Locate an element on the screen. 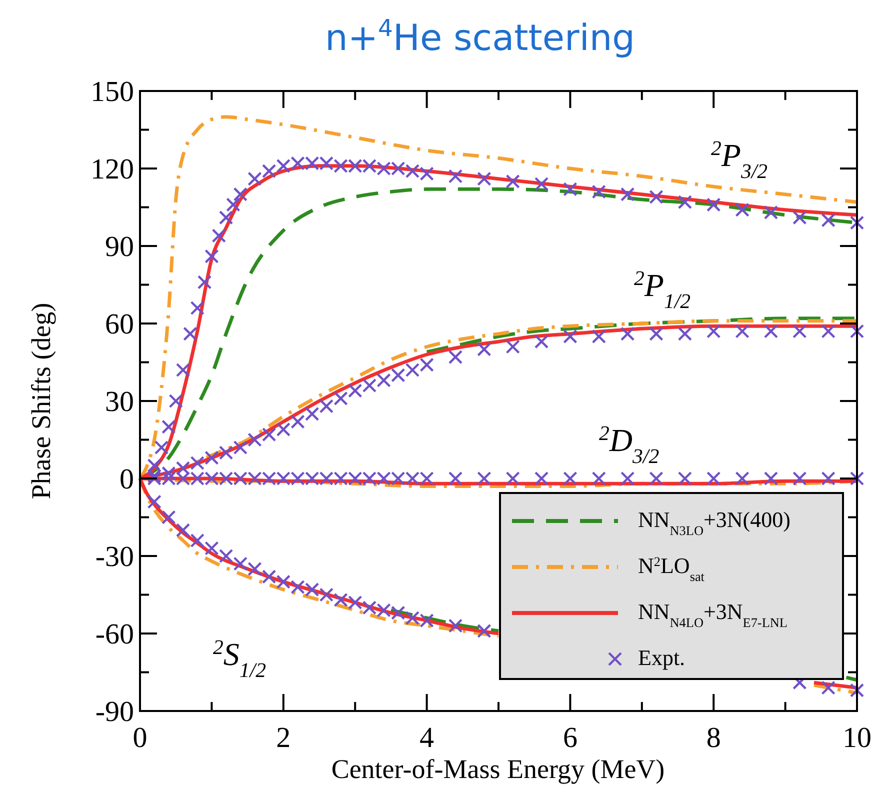  y-tick-label: 30 is located at coordinates (119, 402).